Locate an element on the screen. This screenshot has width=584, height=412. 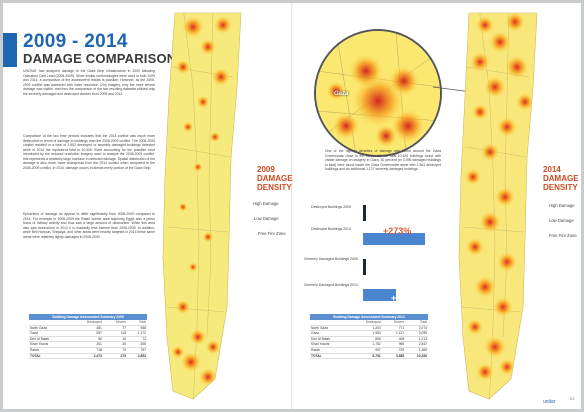
map-2009-caption: 2009 DAMAGE DENSITY is located at coordinates (275, 178).